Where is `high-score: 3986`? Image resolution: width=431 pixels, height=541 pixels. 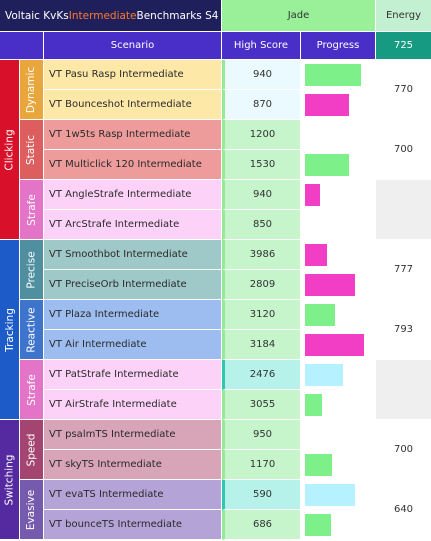 high-score: 3986 is located at coordinates (261, 255).